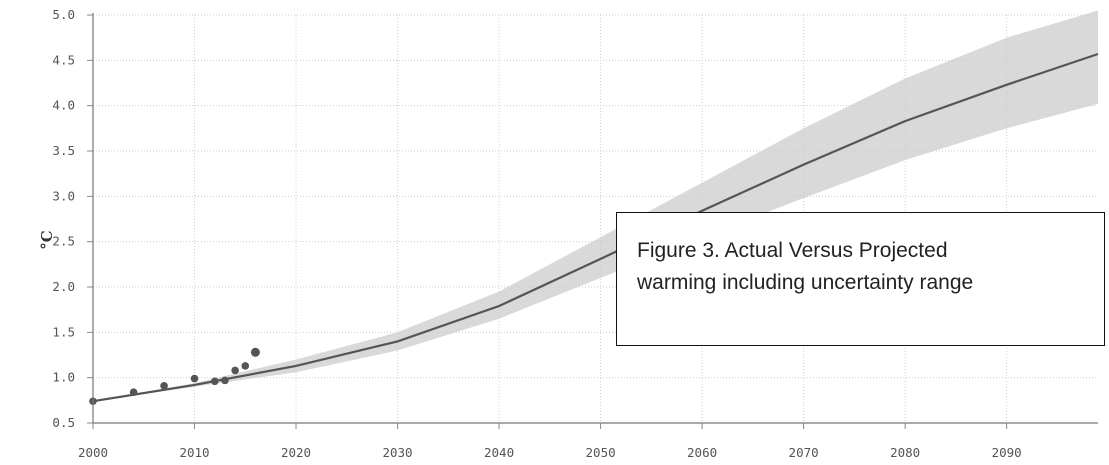  What do you see at coordinates (63, 218) in the screenshot?
I see `y-tick-labels: 0.5 1.0 1.5 2.0 2.5 3.0 3.5 4.0 4.5 5.0` at bounding box center [63, 218].